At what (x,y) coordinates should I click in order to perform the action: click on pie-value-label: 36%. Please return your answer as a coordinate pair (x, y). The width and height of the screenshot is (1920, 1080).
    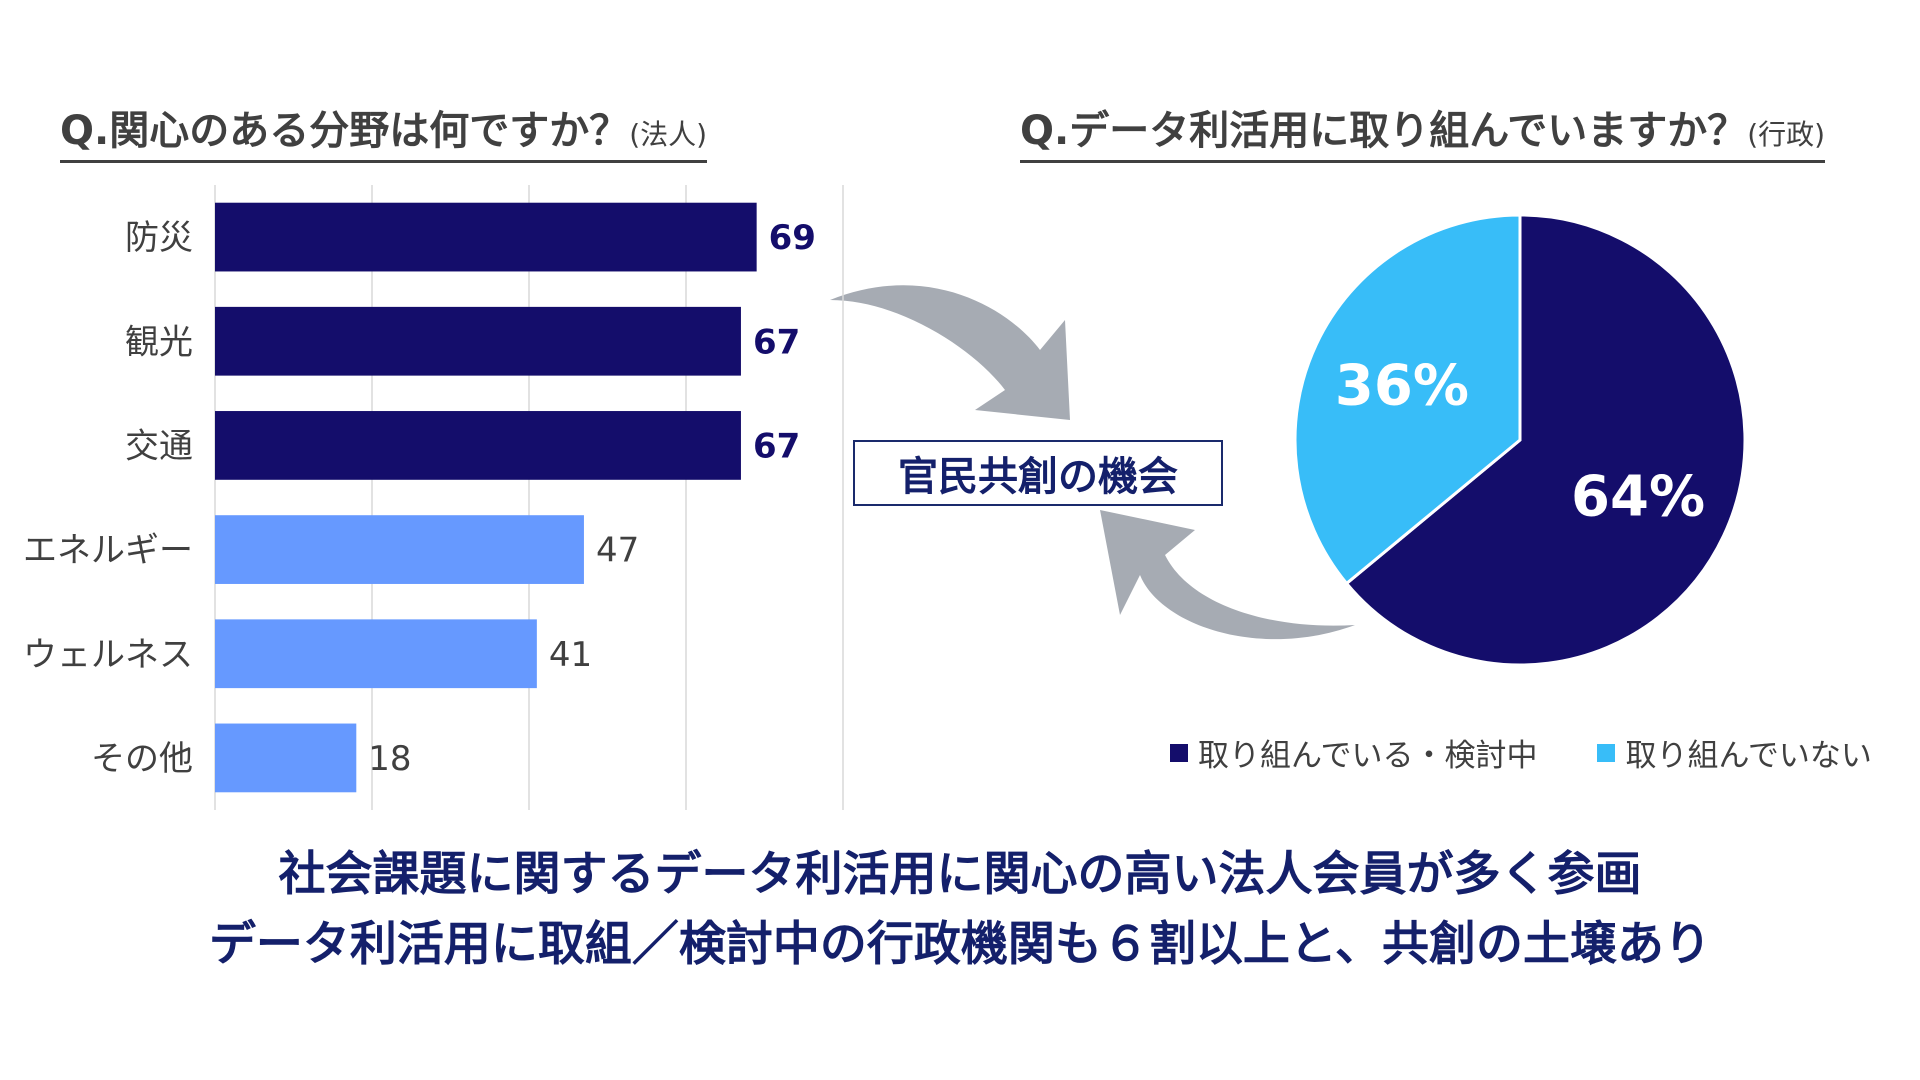
    Looking at the image, I should click on (1402, 385).